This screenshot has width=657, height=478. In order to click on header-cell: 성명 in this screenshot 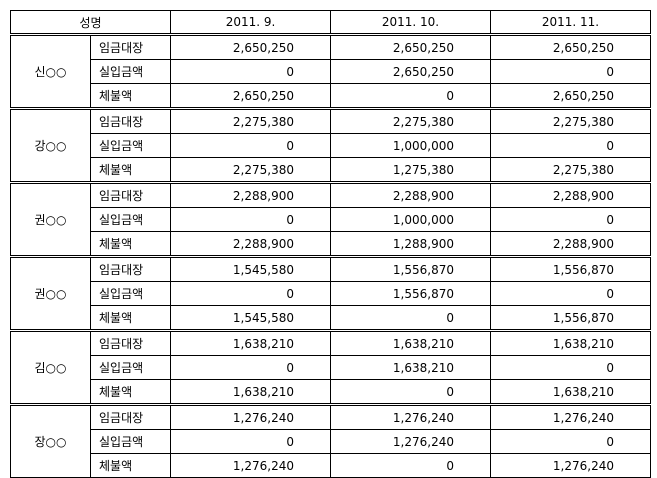, I will do `click(90, 22)`.